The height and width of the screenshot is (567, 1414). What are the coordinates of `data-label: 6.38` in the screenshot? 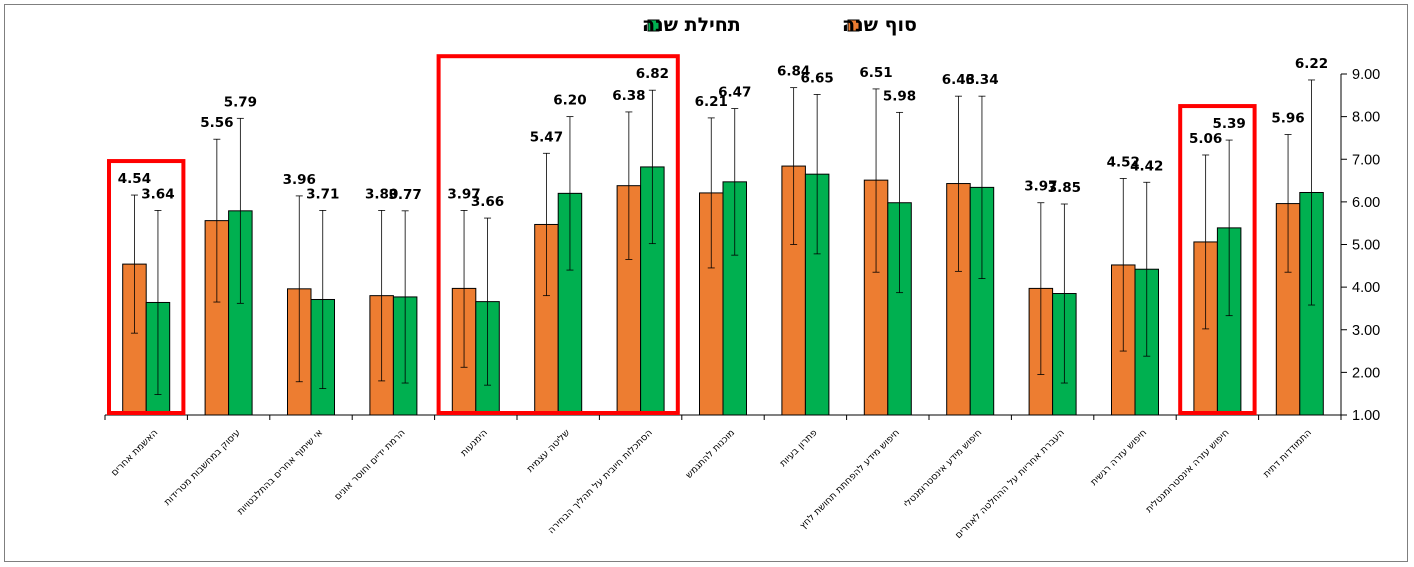 It's located at (628, 96).